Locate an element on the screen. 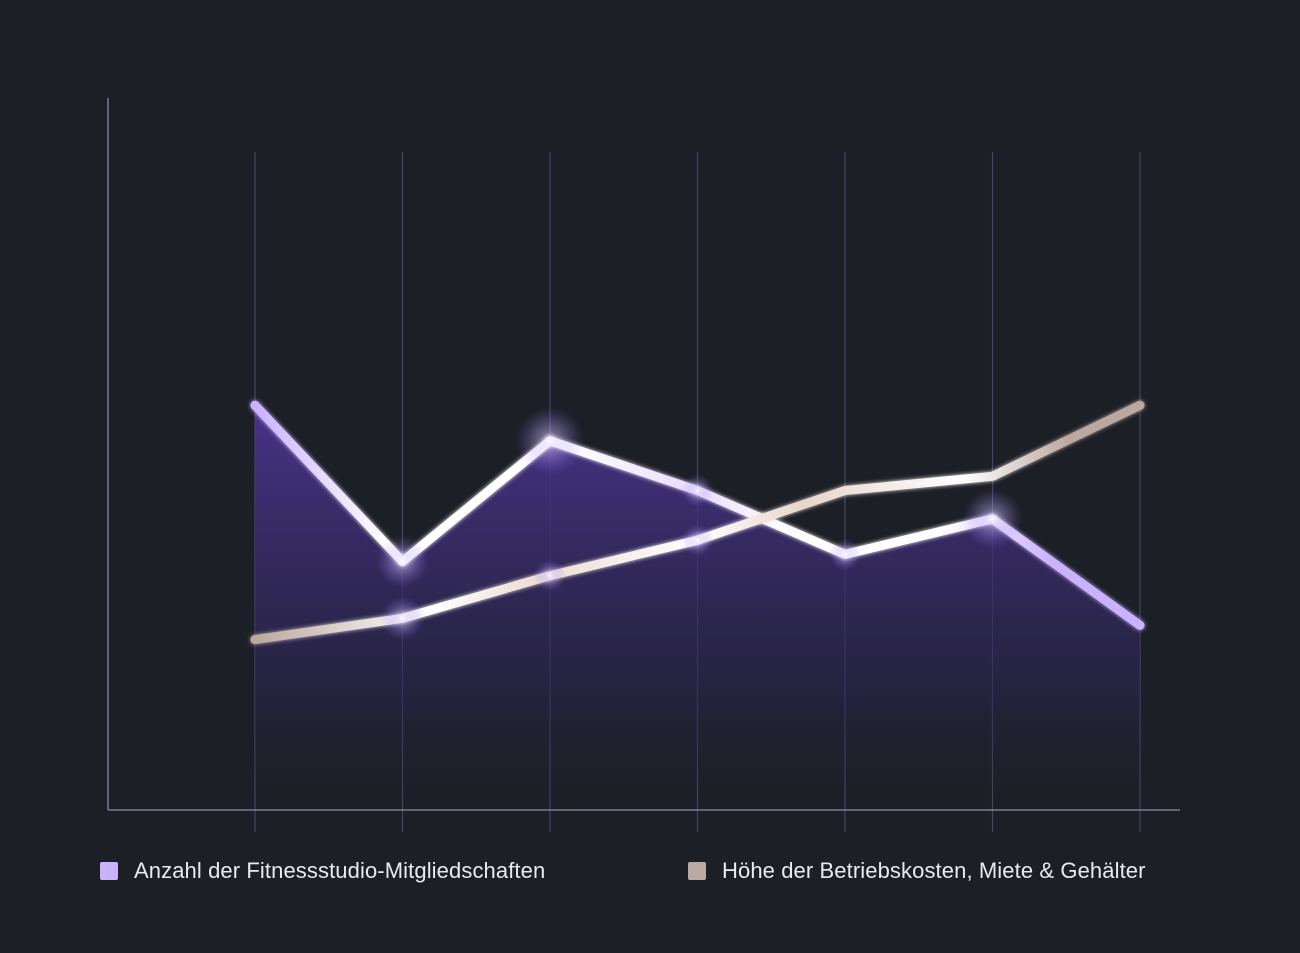 Image resolution: width=1300 pixels, height=953 pixels. glow-layer is located at coordinates (699, 523).